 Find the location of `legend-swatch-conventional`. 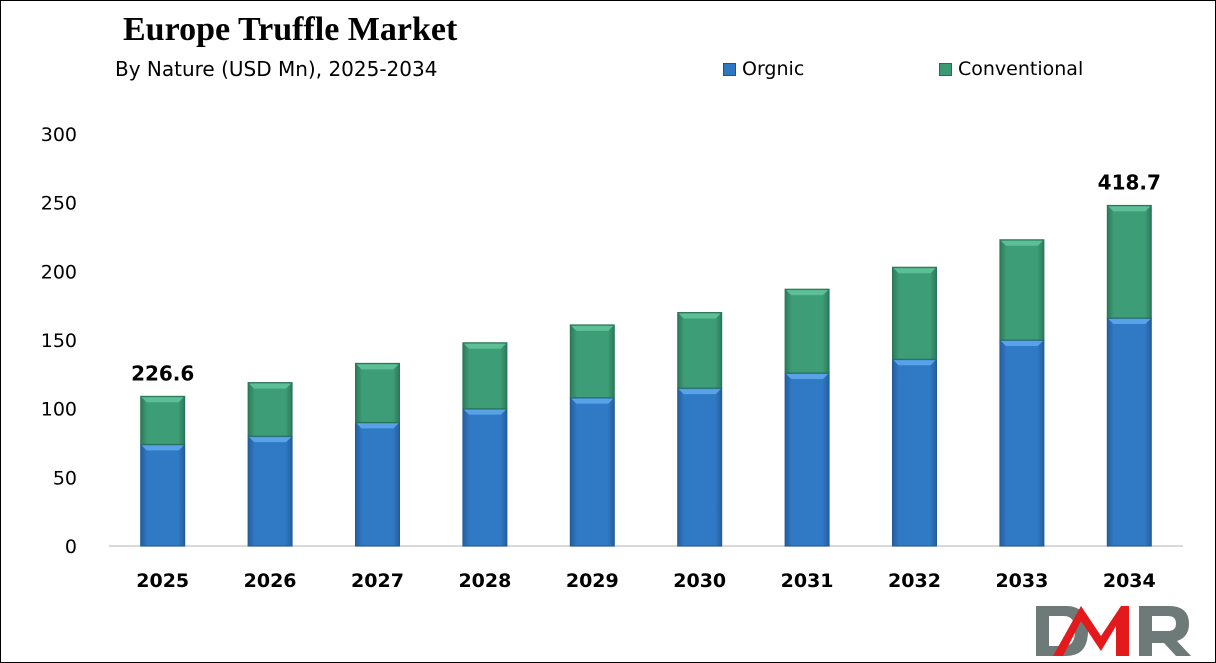

legend-swatch-conventional is located at coordinates (945, 69).